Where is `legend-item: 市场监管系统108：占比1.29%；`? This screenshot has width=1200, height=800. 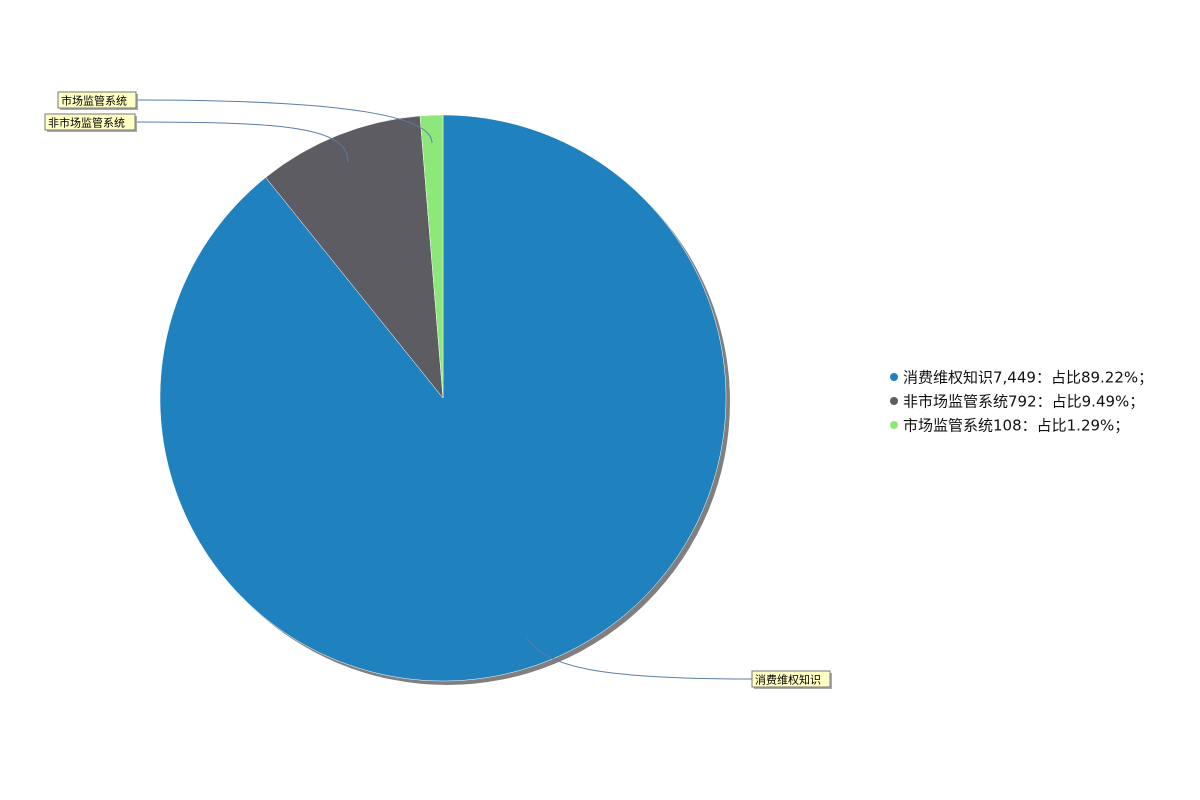 legend-item: 市场监管系统108：占比1.29%； is located at coordinates (1009, 426).